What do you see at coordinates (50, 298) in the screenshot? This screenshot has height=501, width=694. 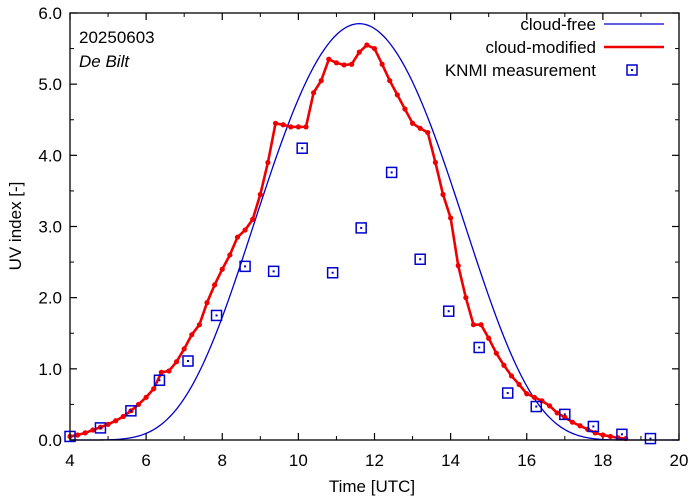 I see `y-tick-label: 2.0` at bounding box center [50, 298].